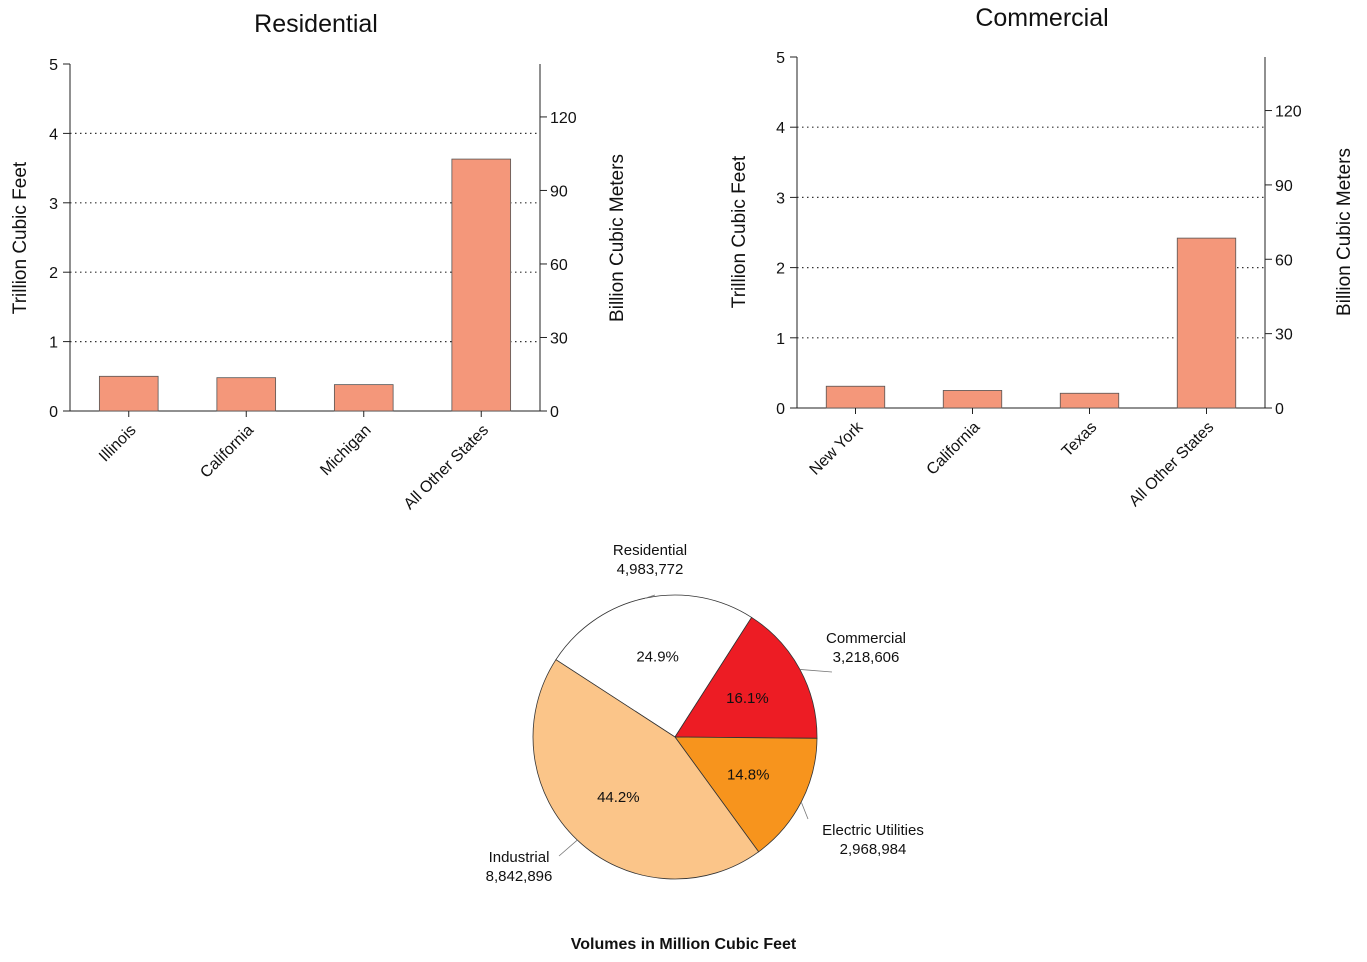 The width and height of the screenshot is (1367, 962). Describe the element at coordinates (780, 128) in the screenshot. I see `commercial-y-tick-label: 4` at that location.